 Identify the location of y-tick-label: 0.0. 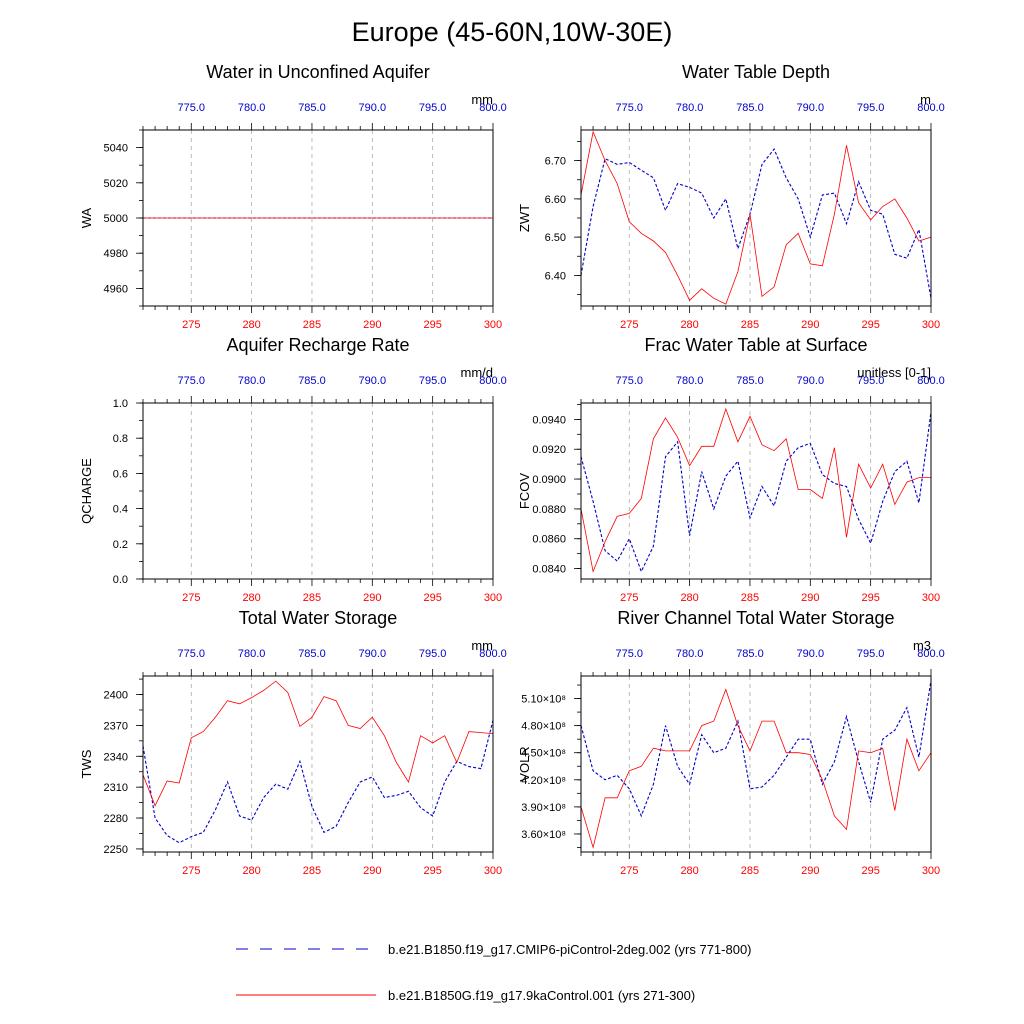
(120, 580).